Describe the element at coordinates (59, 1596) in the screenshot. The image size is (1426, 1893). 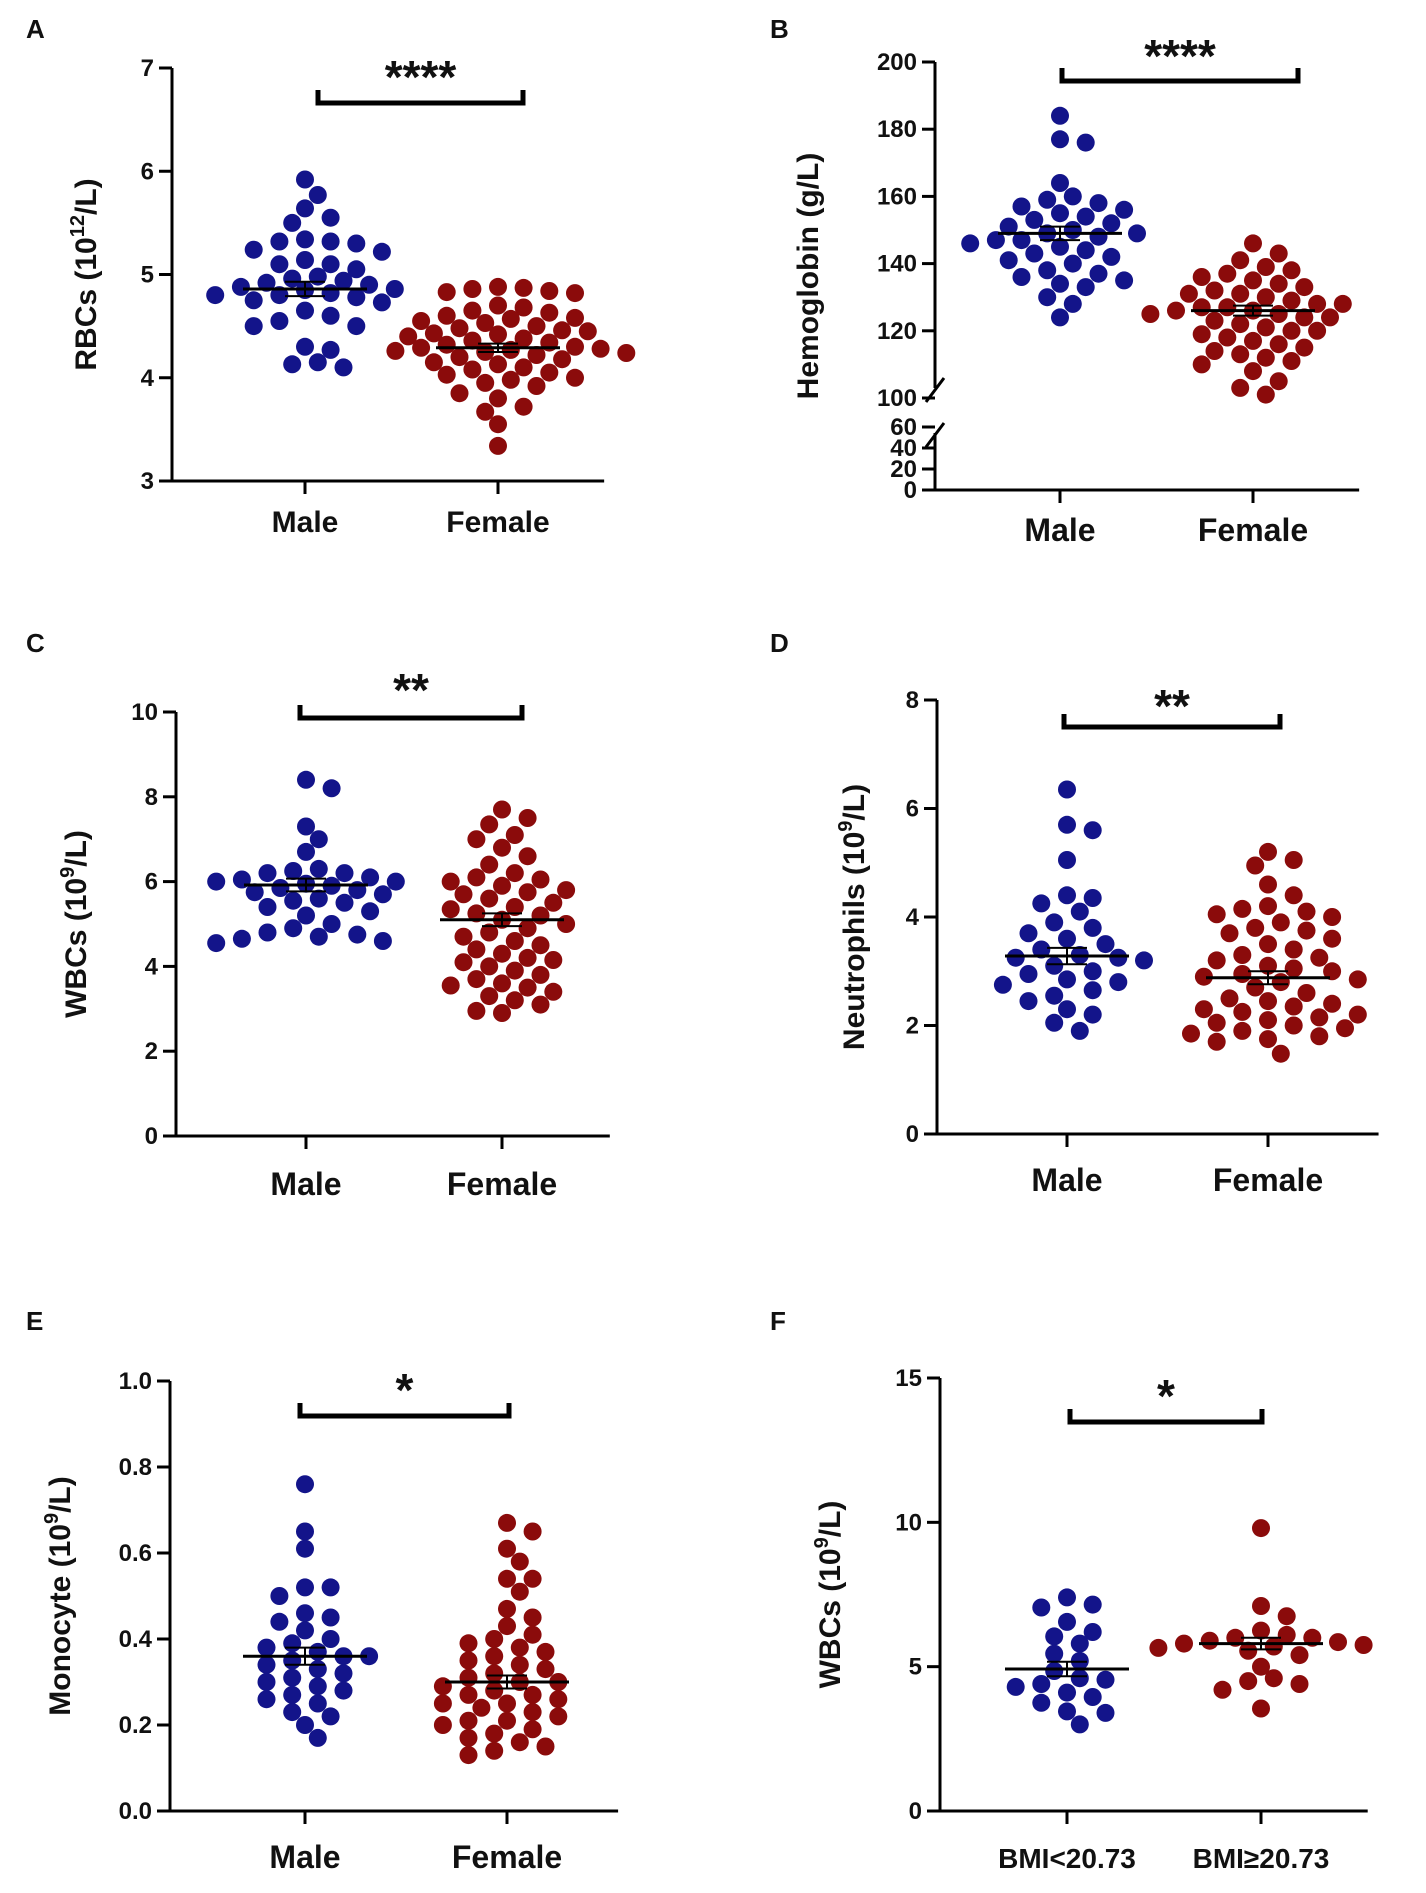
I see `y-axis-title: Monocyte (109/L)` at that location.